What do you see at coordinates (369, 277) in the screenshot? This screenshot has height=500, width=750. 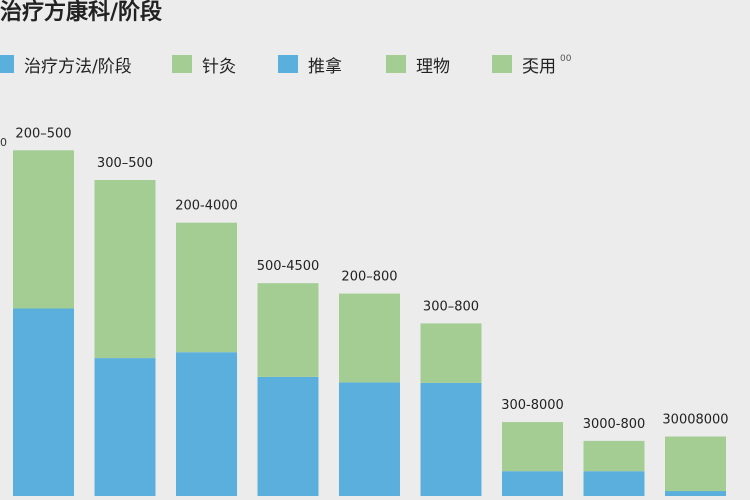 I see `bar-label-5: 200–800` at bounding box center [369, 277].